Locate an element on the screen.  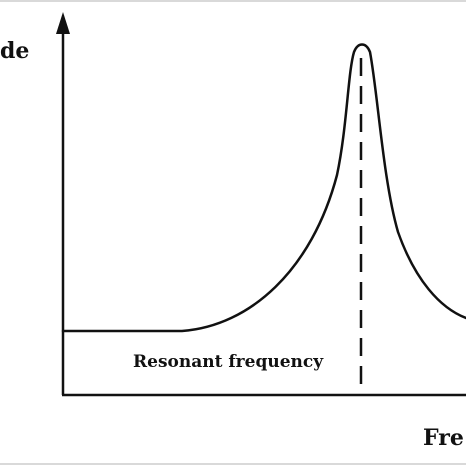
y-axis-arrowhead is located at coordinates (63, 23).